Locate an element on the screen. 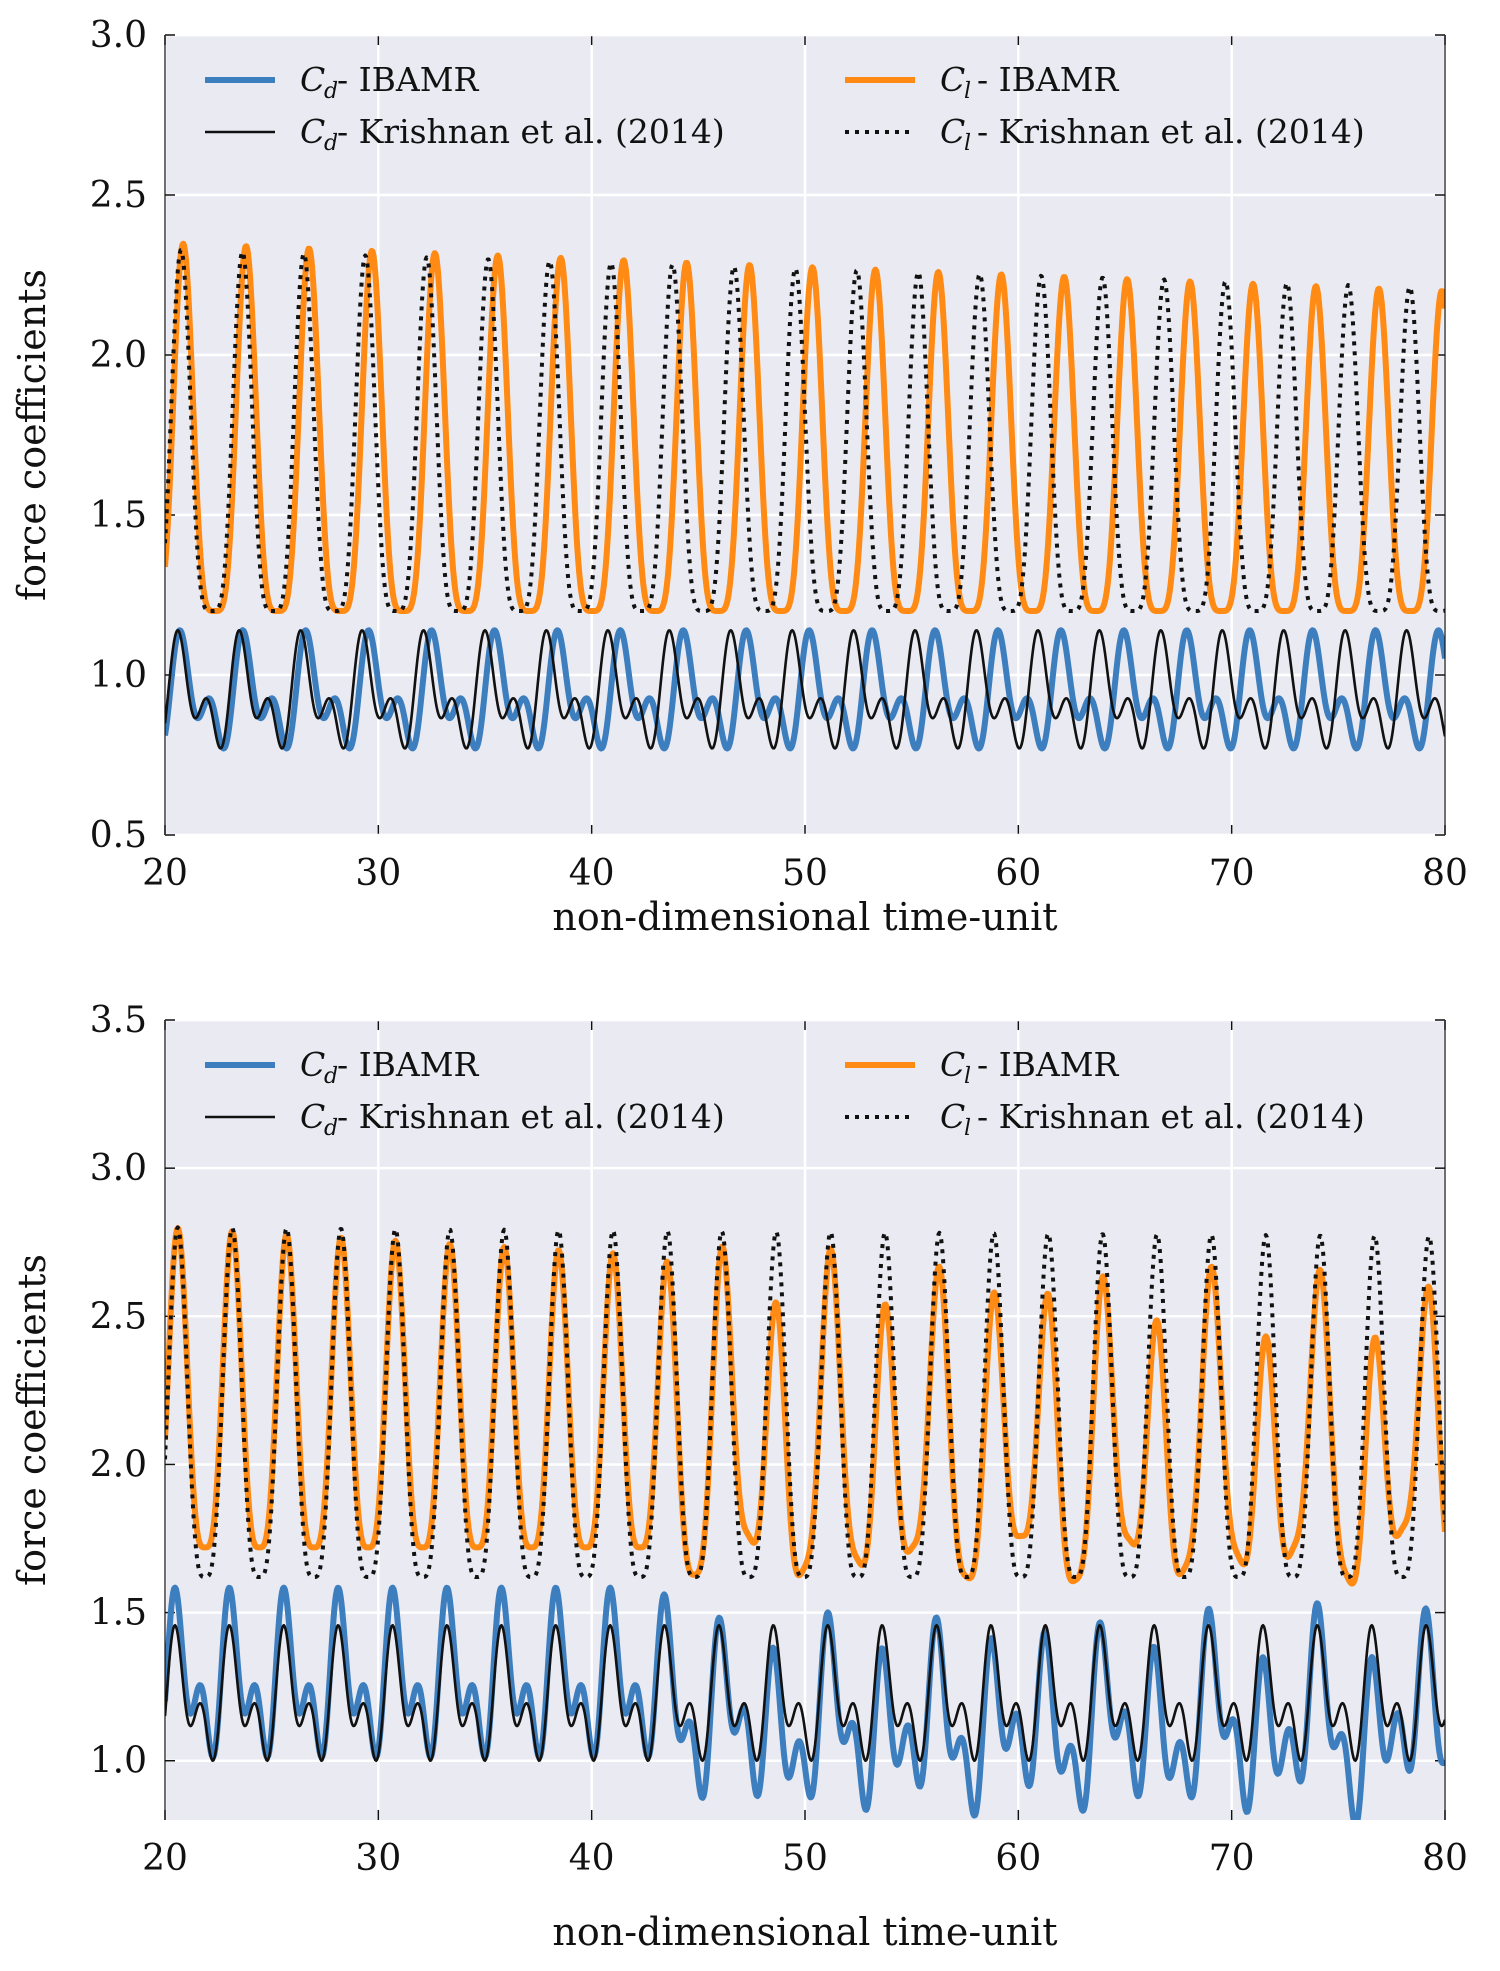  y-tick-label: 0.5 is located at coordinates (118, 835).